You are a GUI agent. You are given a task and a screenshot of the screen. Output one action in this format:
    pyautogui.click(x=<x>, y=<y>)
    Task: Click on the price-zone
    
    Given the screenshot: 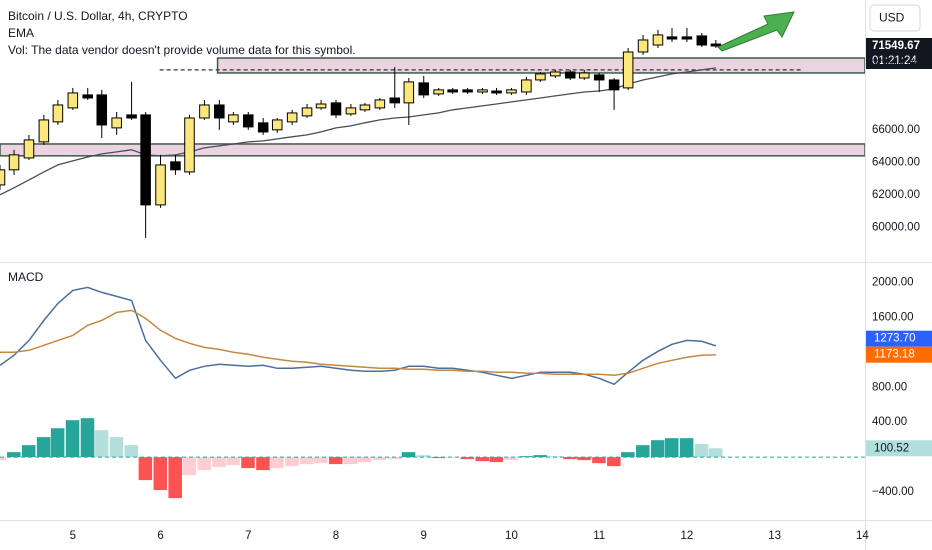 What is the action you would take?
    pyautogui.click(x=540, y=65)
    